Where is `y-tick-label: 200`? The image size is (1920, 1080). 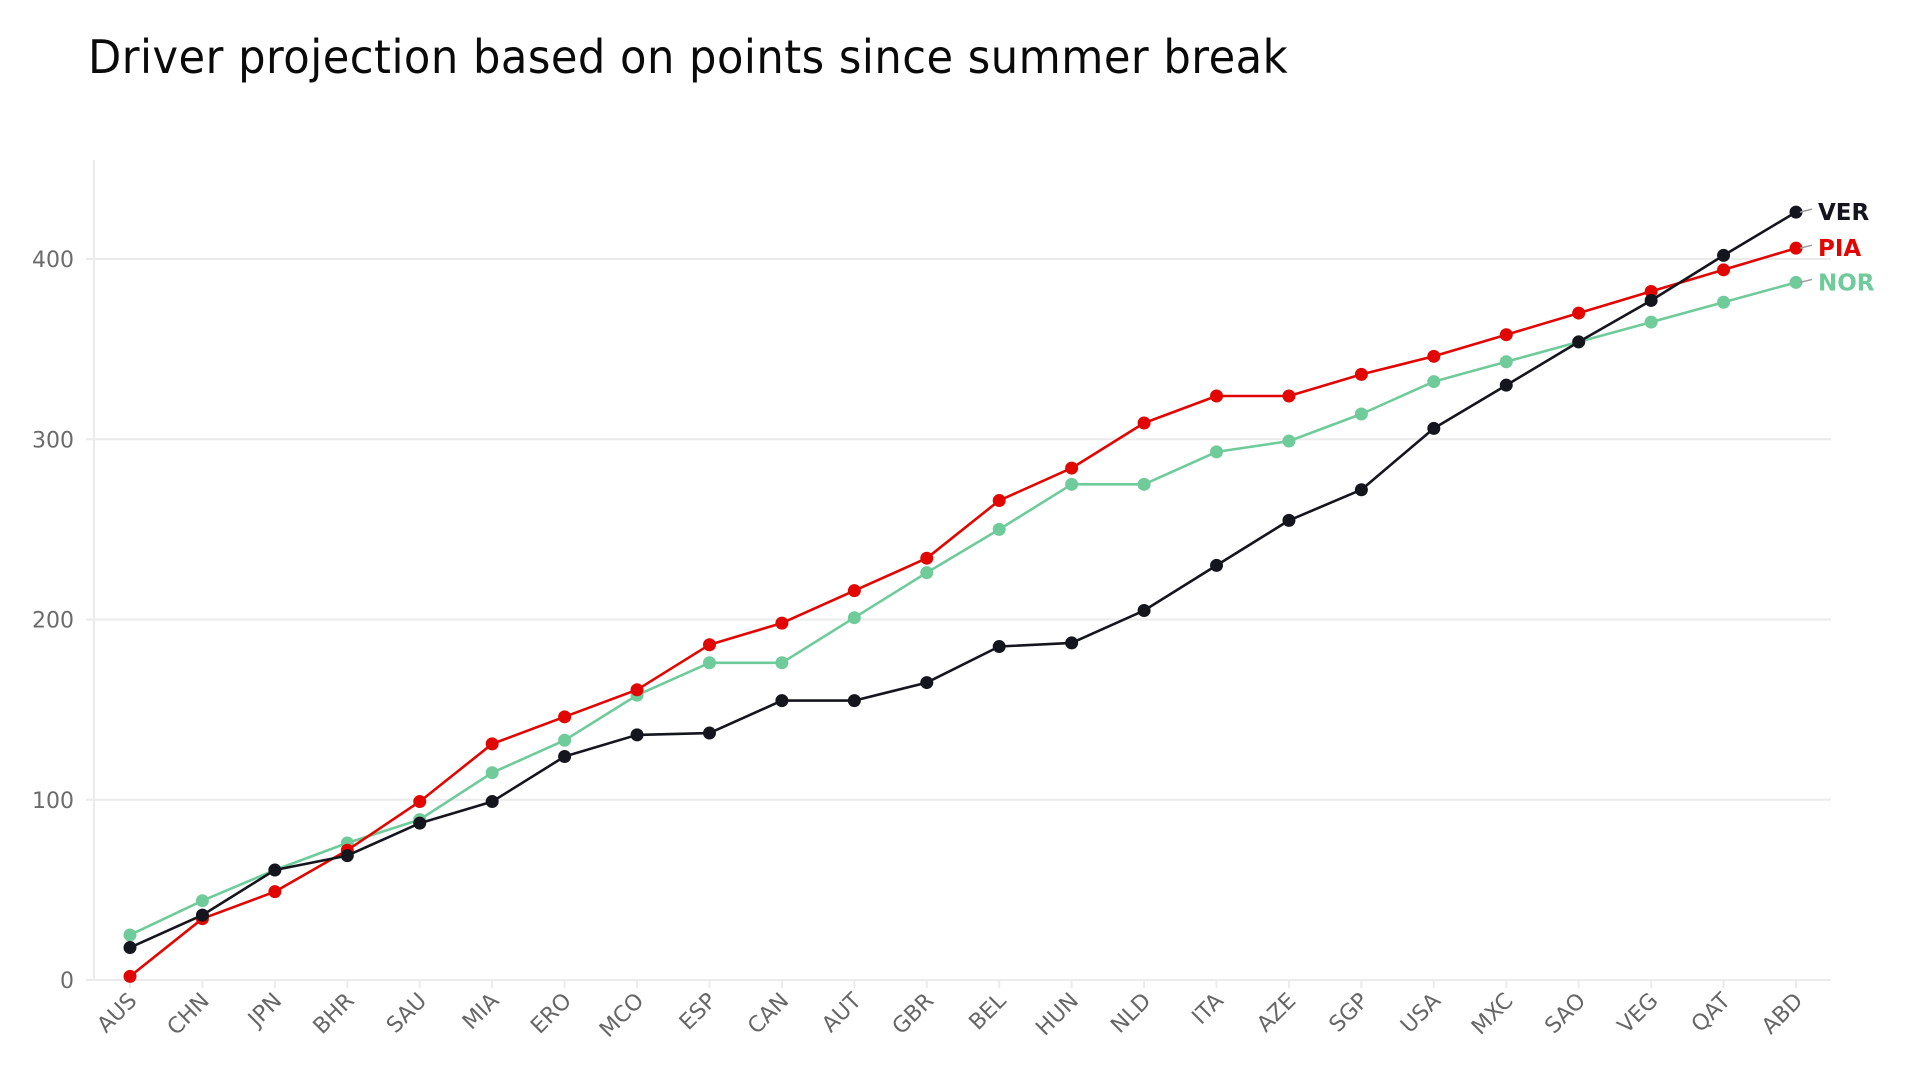
y-tick-label: 200 is located at coordinates (53, 621).